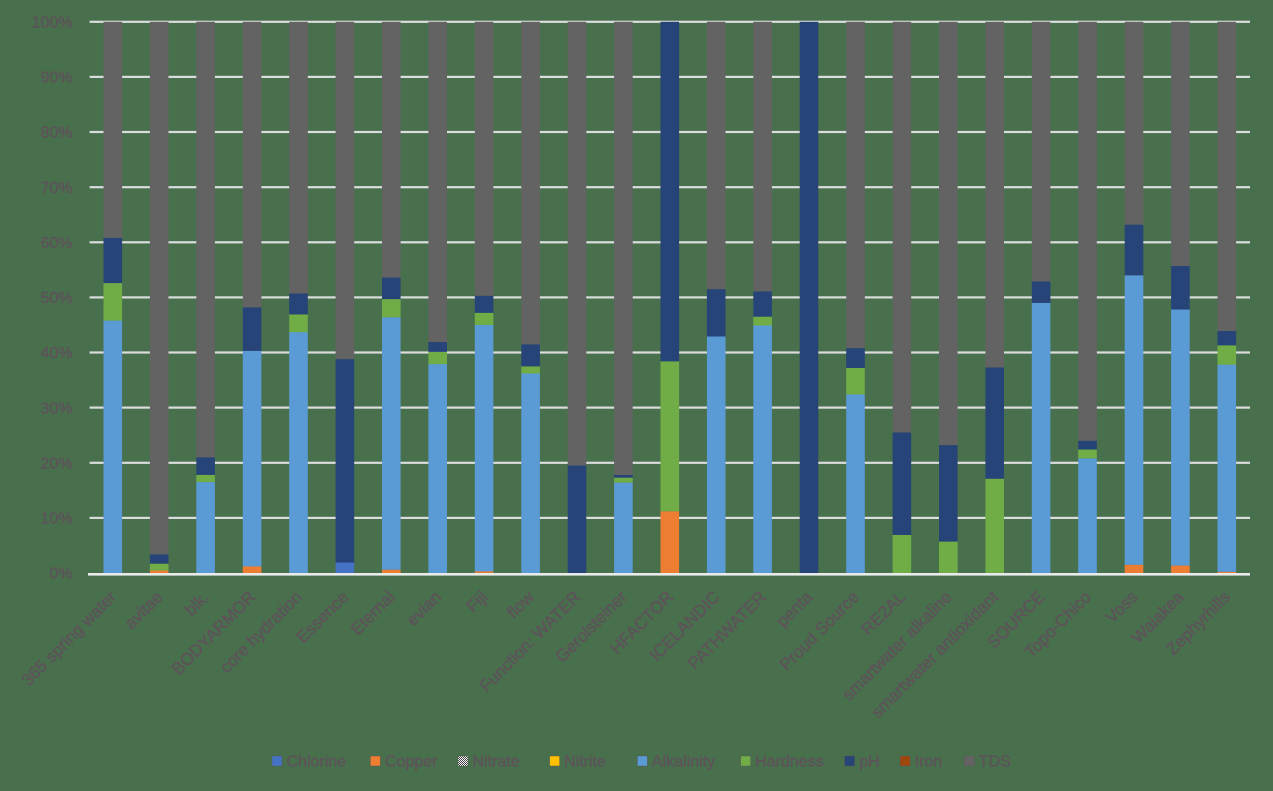  What do you see at coordinates (56, 298) in the screenshot?
I see `svg-text: 50%` at bounding box center [56, 298].